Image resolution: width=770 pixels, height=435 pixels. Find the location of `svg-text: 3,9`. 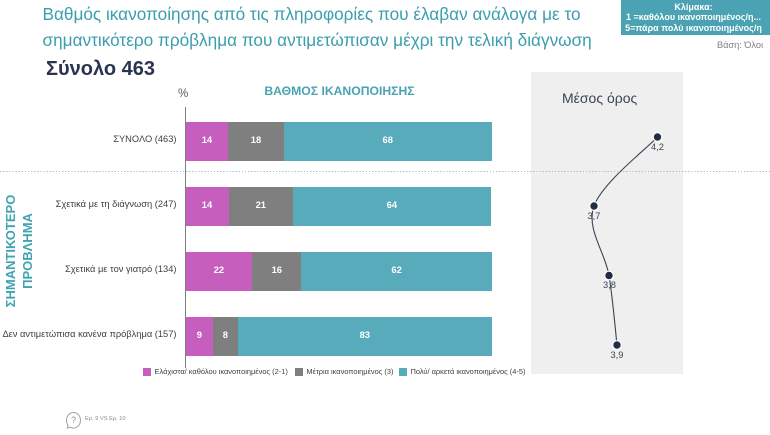

svg-text: 3,9 is located at coordinates (617, 355).